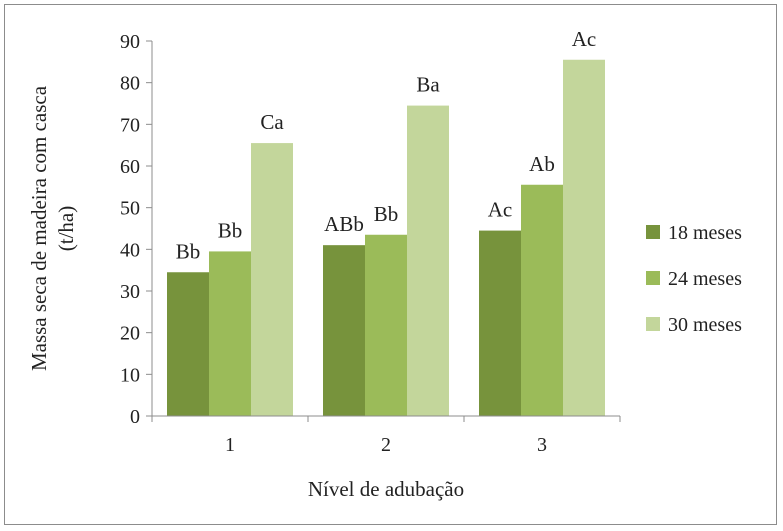 This screenshot has height=531, width=783. What do you see at coordinates (542, 164) in the screenshot?
I see `data-label: Ab` at bounding box center [542, 164].